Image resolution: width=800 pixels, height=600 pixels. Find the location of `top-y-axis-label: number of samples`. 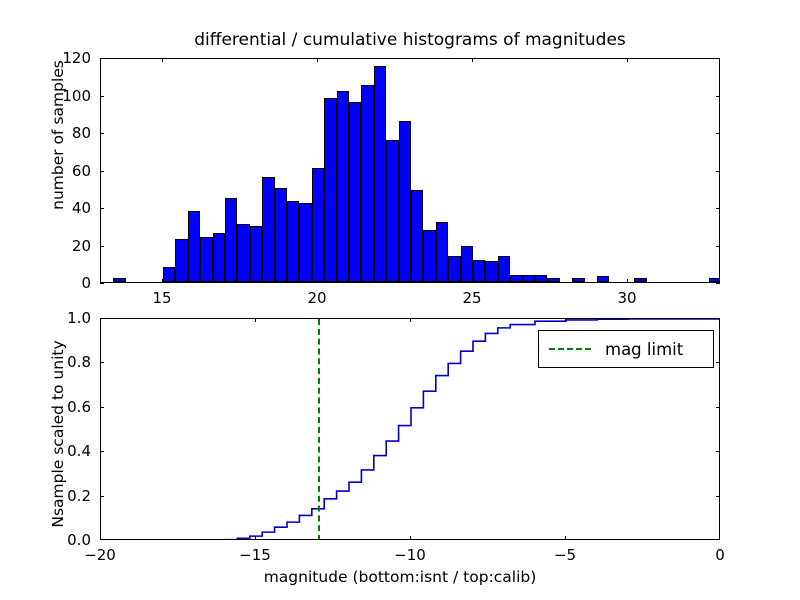

top-y-axis-label: number of samples is located at coordinates (58, 135).